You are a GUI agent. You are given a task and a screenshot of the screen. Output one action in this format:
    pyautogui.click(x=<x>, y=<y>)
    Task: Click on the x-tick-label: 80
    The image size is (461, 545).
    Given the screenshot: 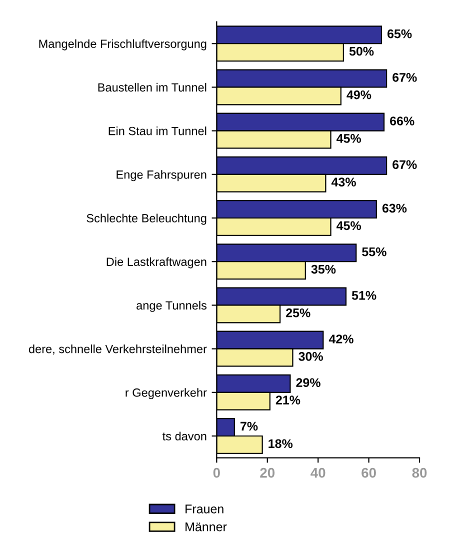 What is the action you would take?
    pyautogui.click(x=419, y=473)
    